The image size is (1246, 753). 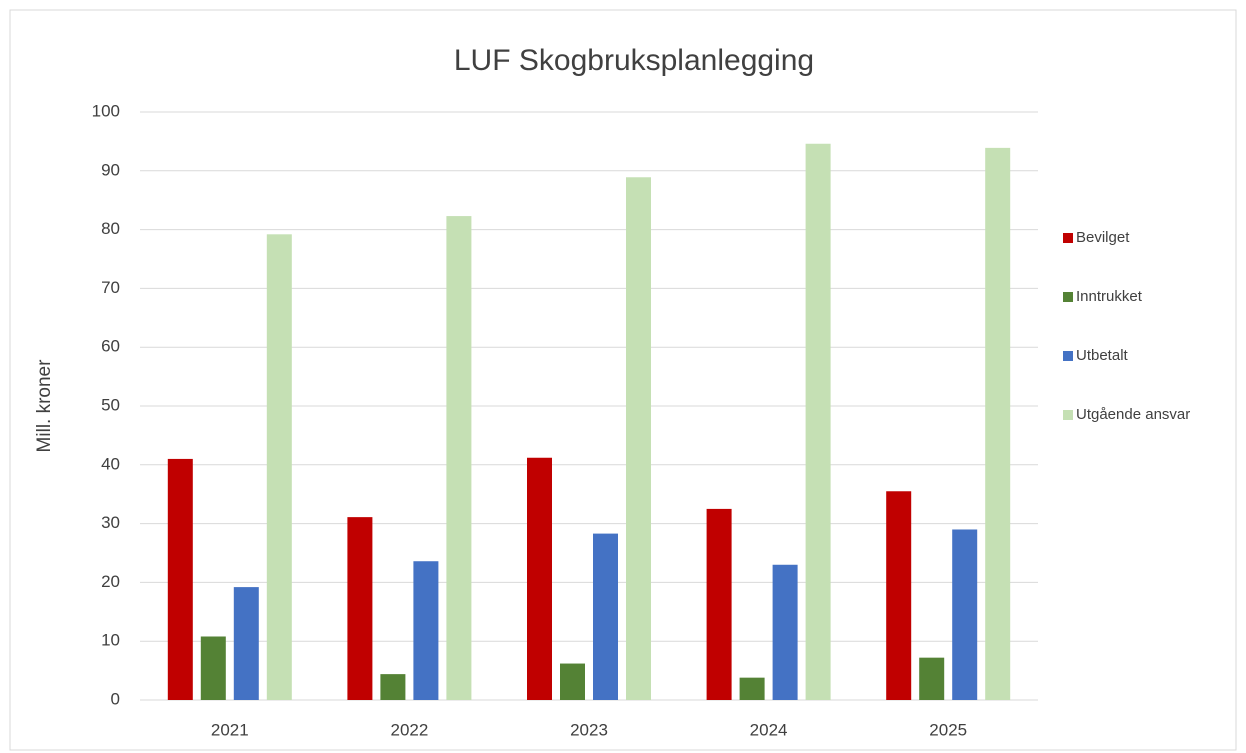 What do you see at coordinates (110, 287) in the screenshot?
I see `y-tick-label: 70` at bounding box center [110, 287].